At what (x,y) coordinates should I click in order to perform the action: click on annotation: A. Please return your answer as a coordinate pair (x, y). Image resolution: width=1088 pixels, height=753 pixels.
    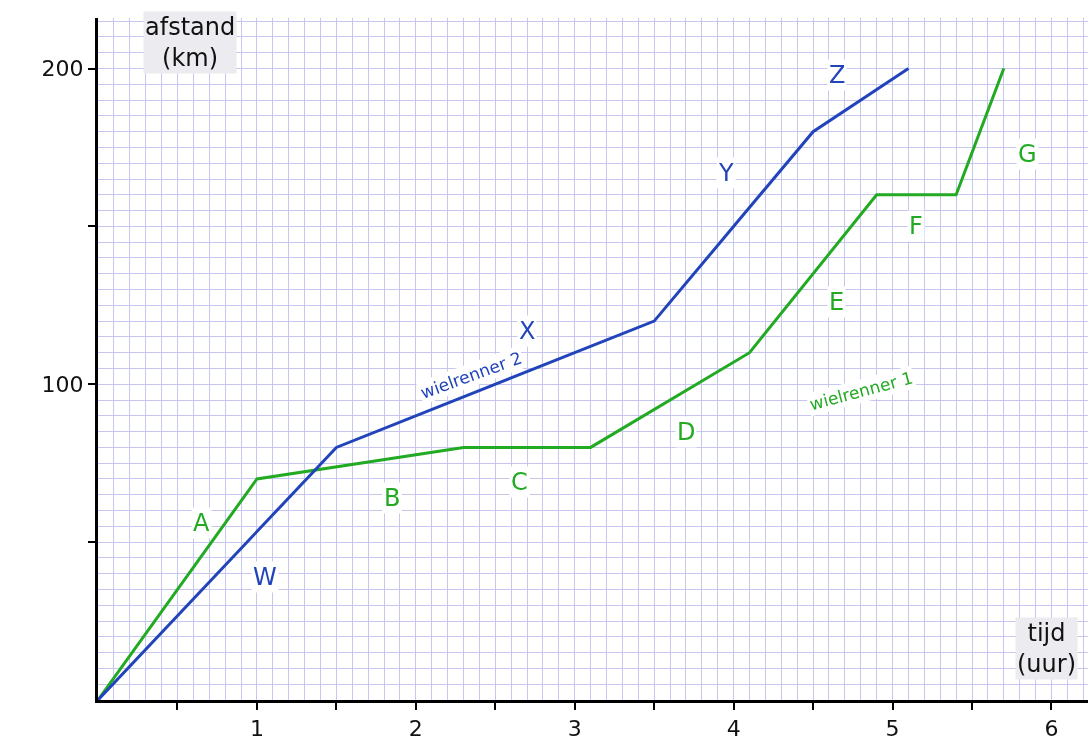
    Looking at the image, I should click on (201, 523).